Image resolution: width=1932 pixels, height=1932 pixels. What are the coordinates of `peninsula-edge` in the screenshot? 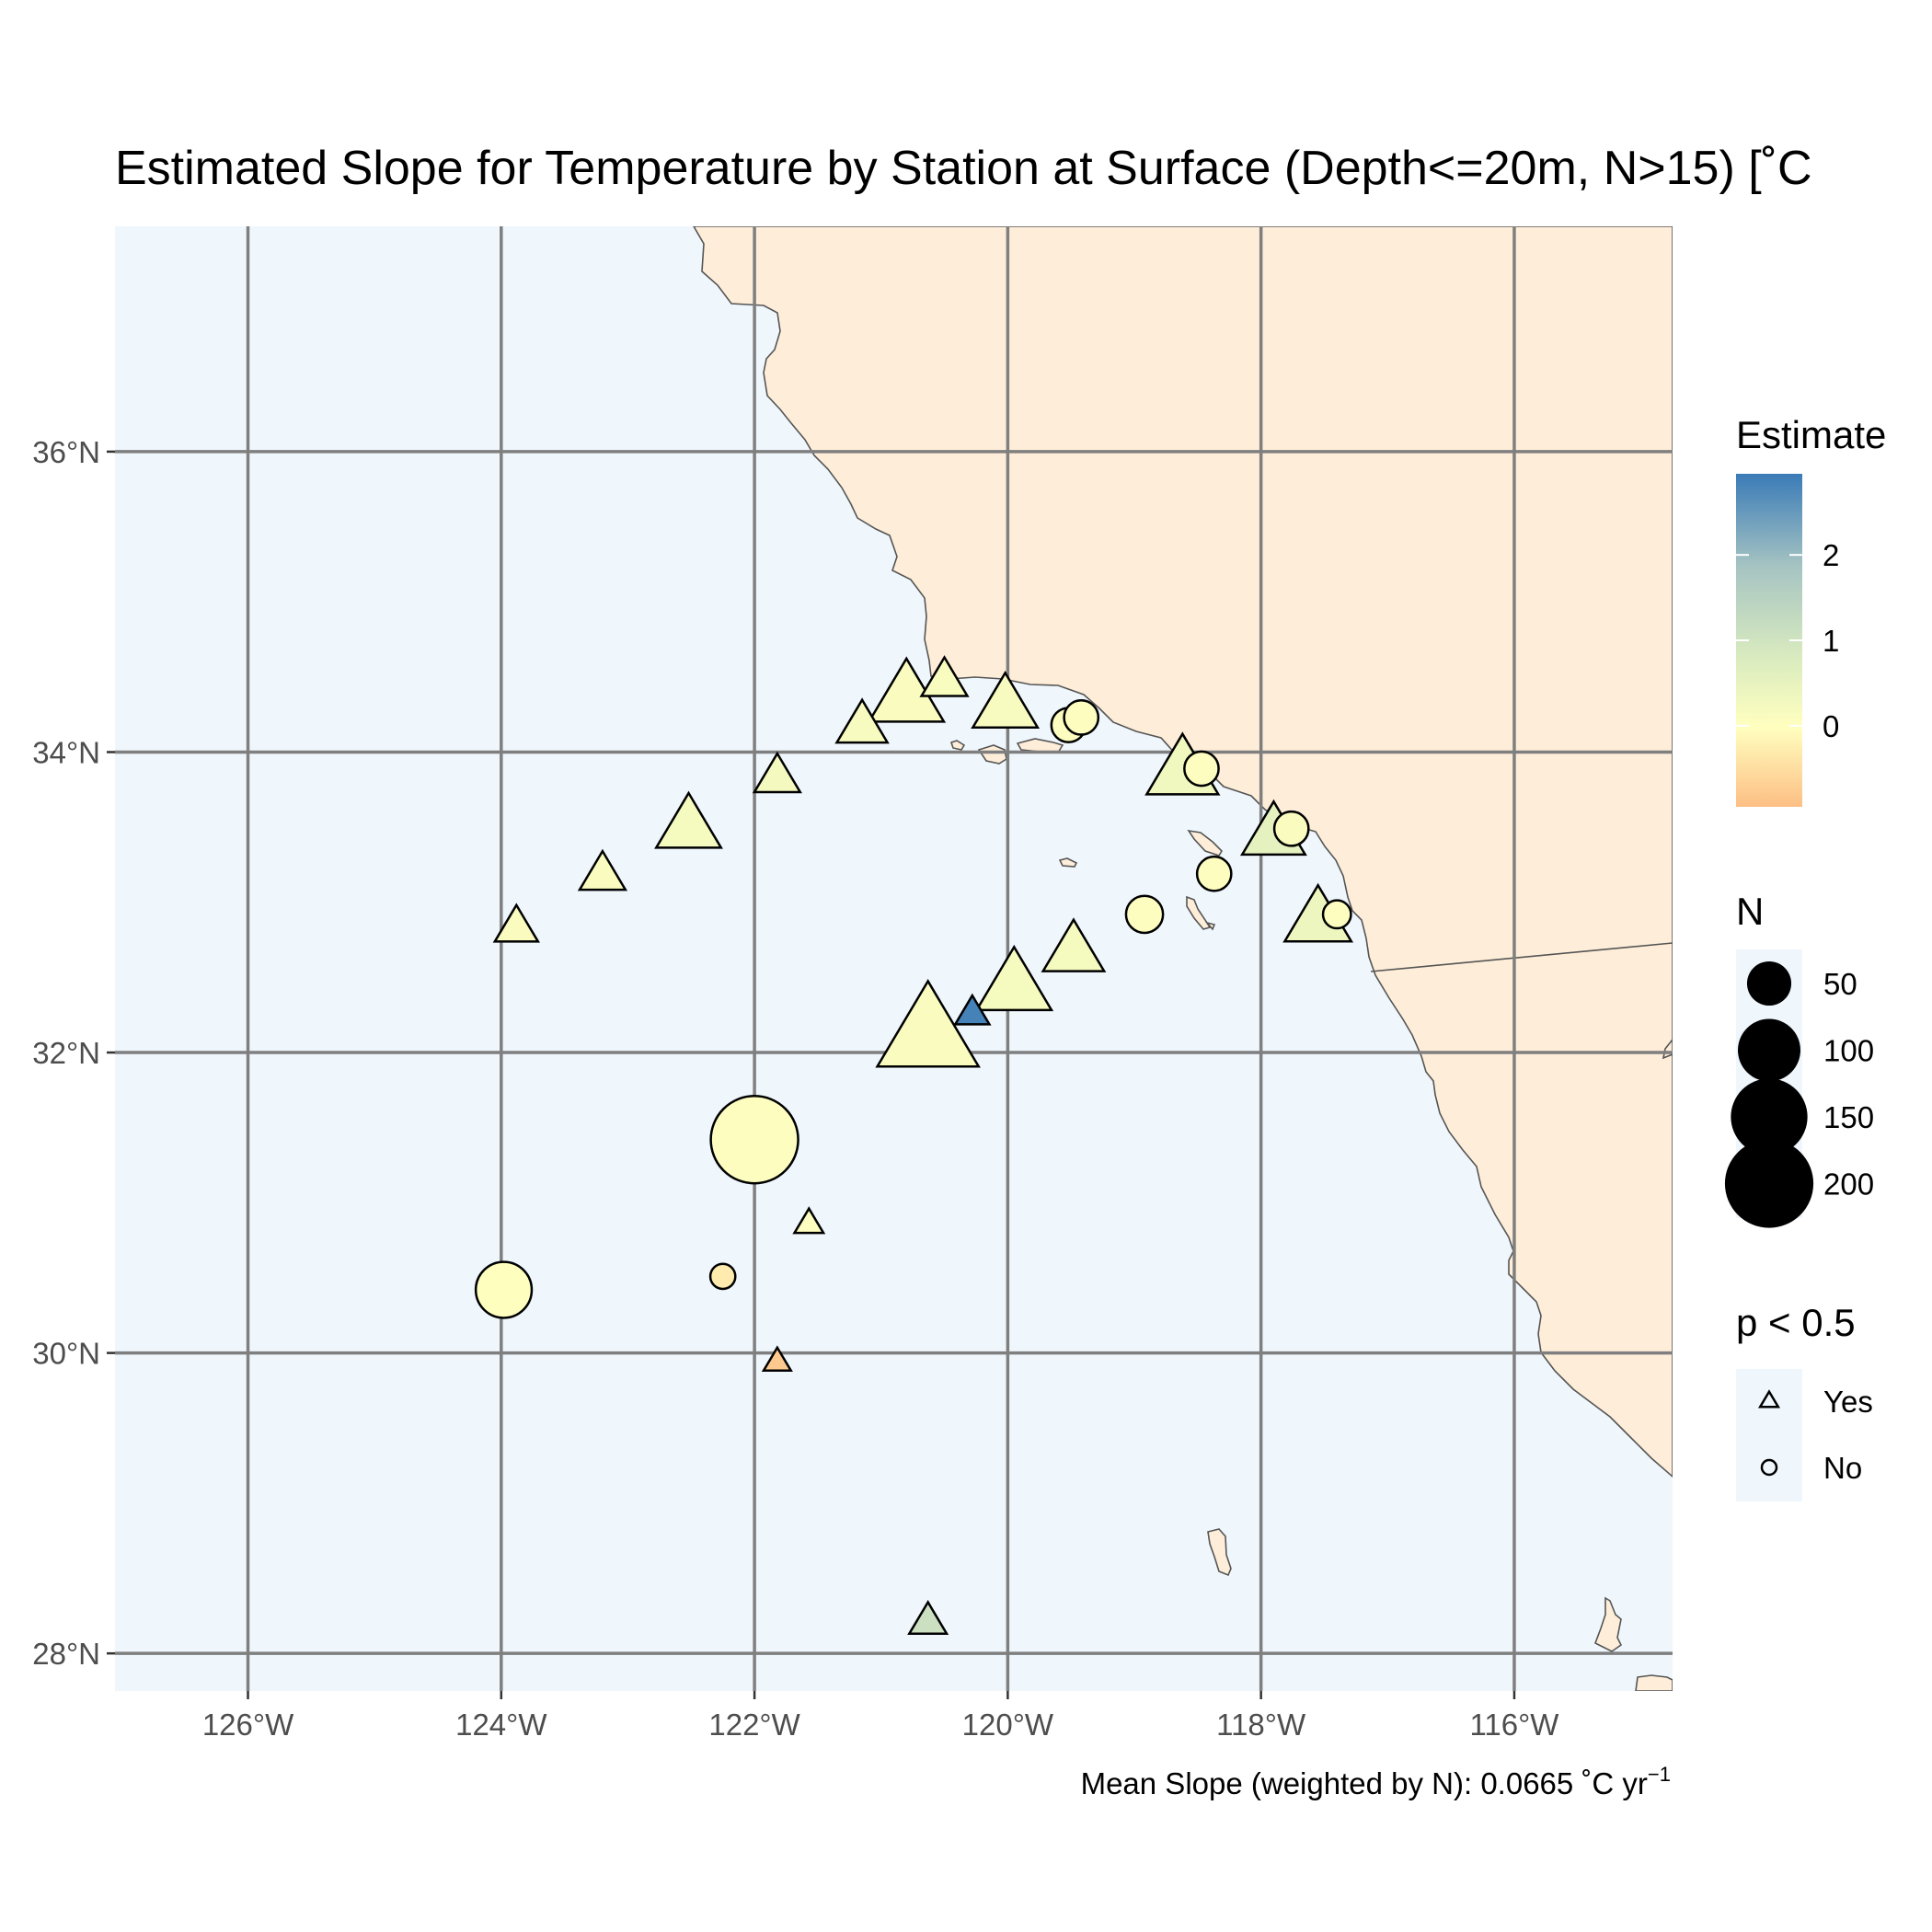 It's located at (1654, 1682).